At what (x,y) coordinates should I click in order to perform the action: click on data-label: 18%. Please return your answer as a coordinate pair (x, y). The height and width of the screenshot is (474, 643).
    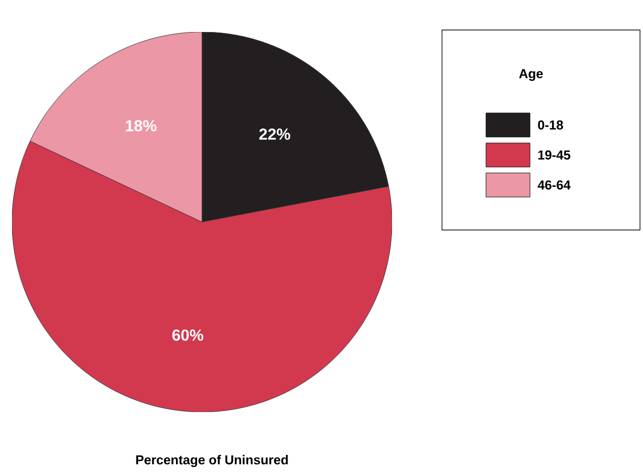
    Looking at the image, I should click on (141, 126).